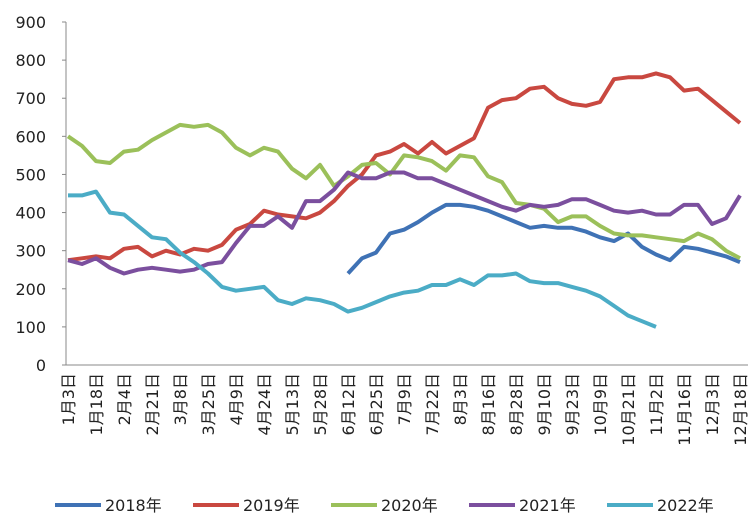  What do you see at coordinates (600, 404) in the screenshot?
I see `x-tick-label: 10月9日` at bounding box center [600, 404].